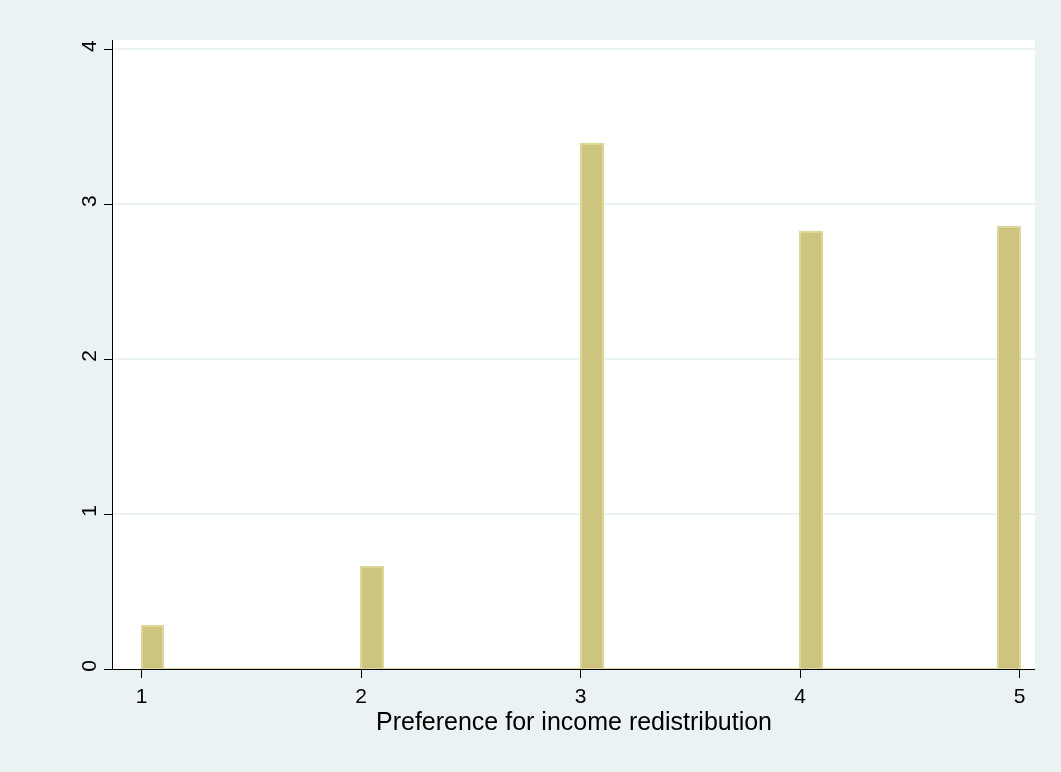  Describe the element at coordinates (580, 696) in the screenshot. I see `x-tick-label: 3` at that location.